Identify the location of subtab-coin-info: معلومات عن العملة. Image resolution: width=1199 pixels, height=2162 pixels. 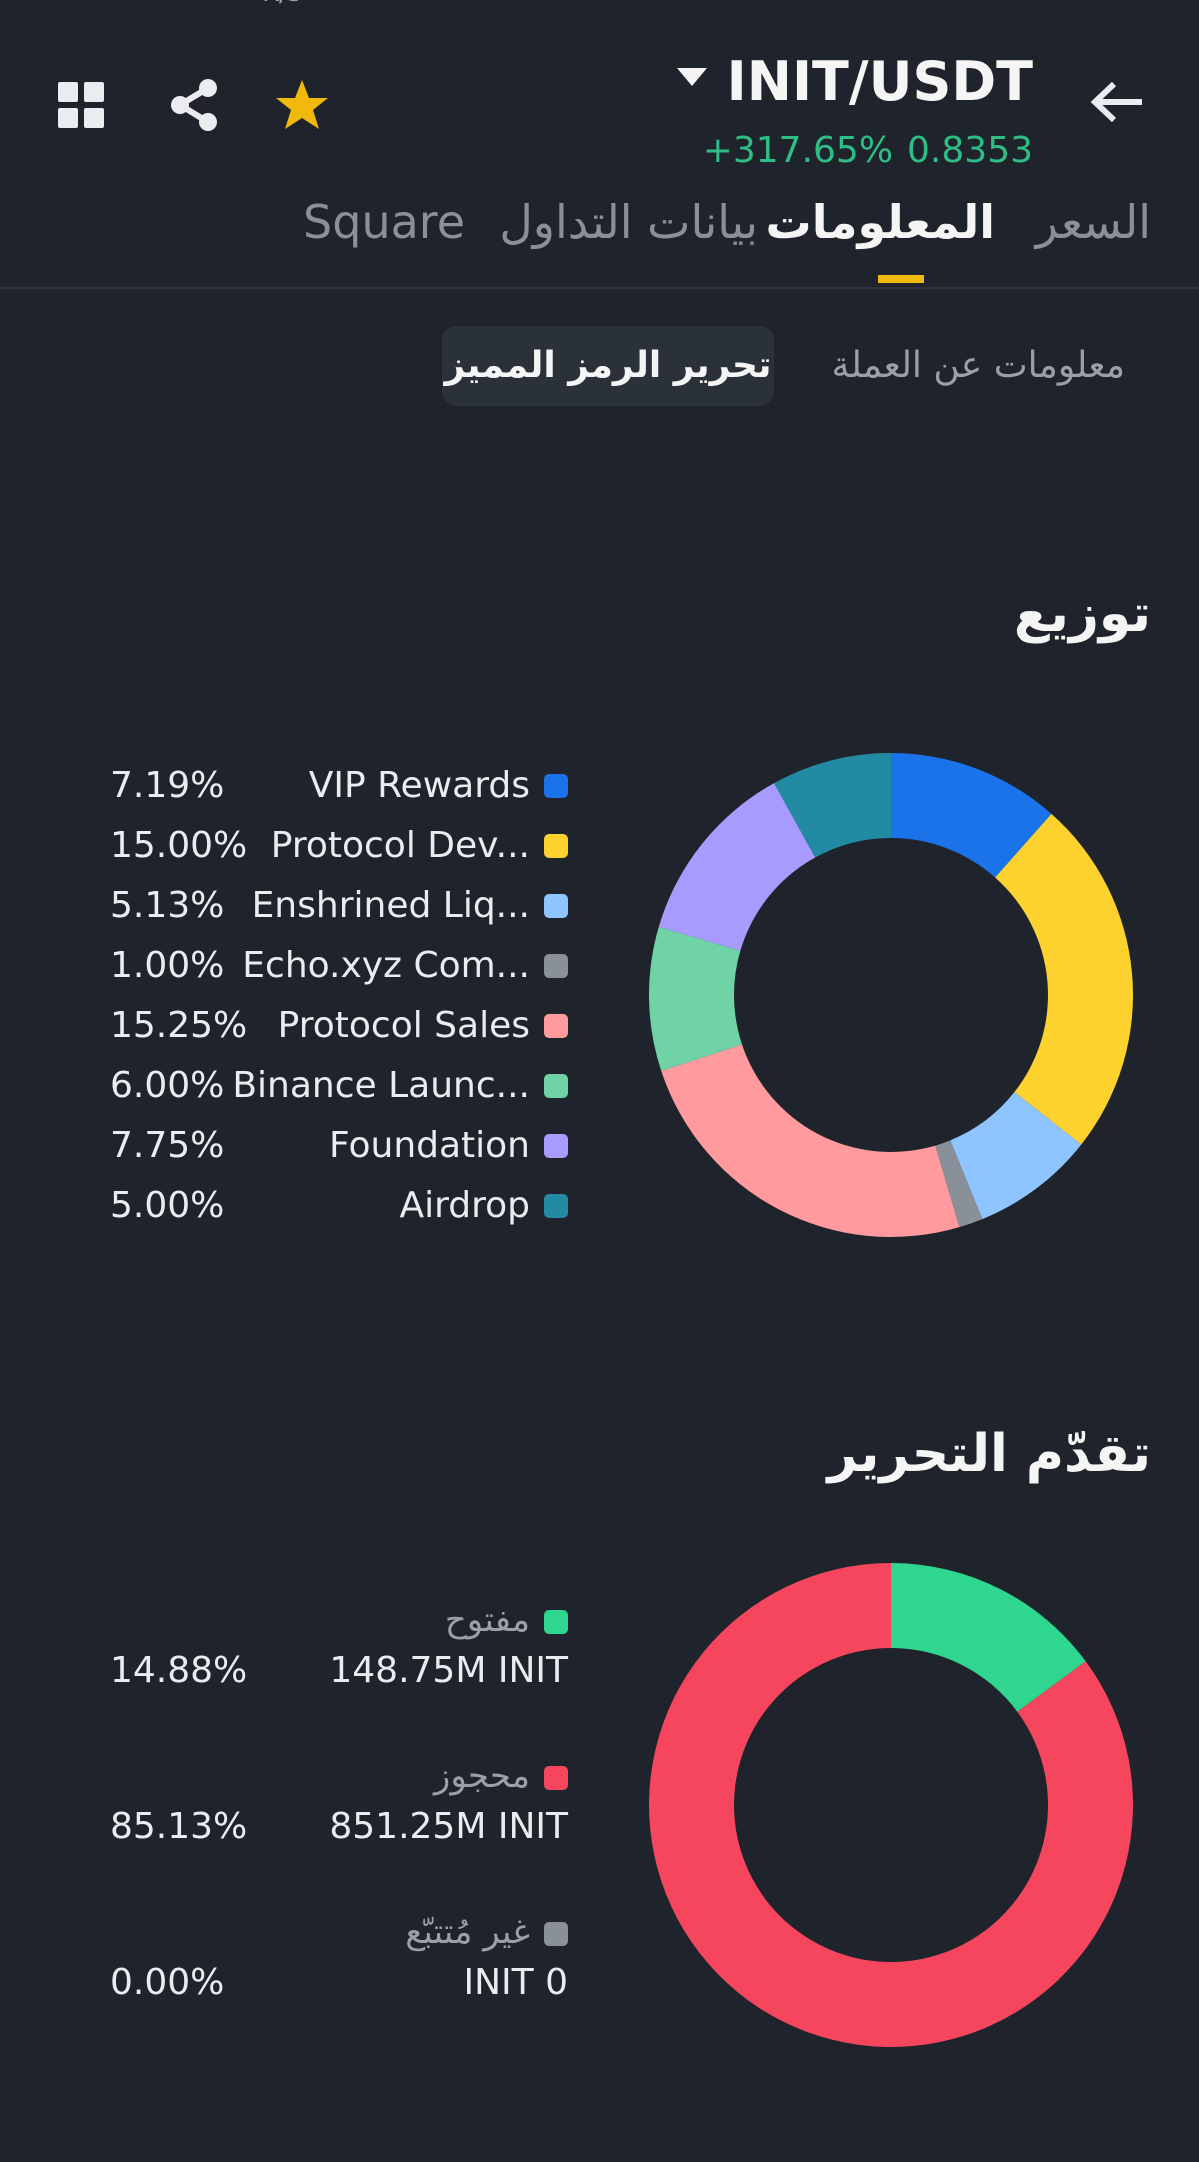
(978, 365).